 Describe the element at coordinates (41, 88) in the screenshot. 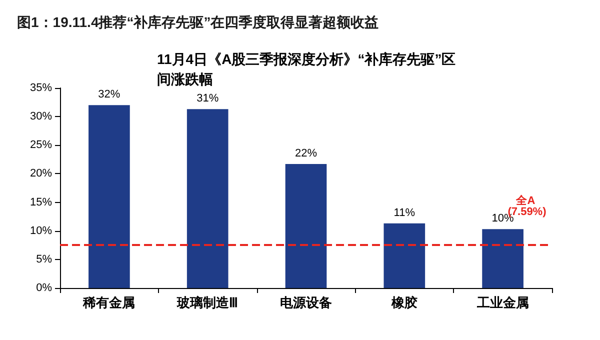

I see `y-tick-label: 35%` at that location.